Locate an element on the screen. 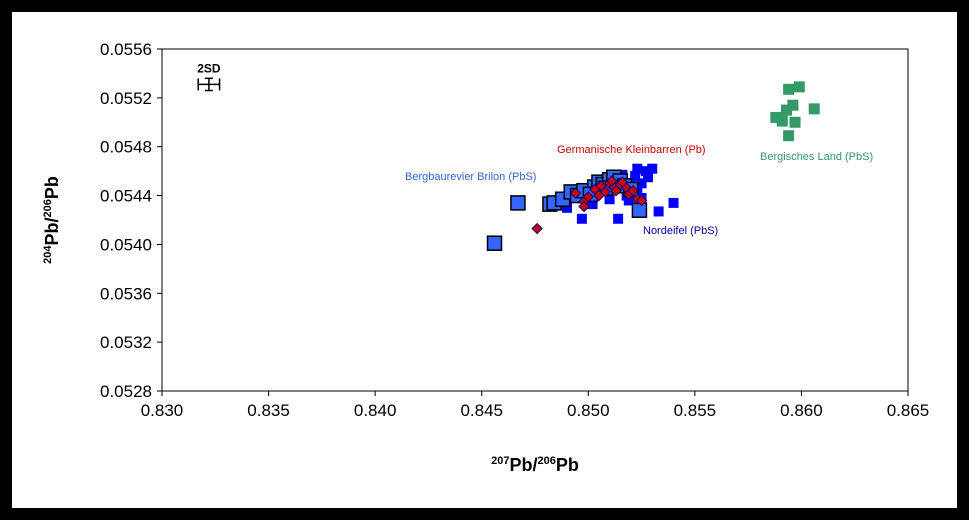  x-tick-label: 0.830 is located at coordinates (162, 410).